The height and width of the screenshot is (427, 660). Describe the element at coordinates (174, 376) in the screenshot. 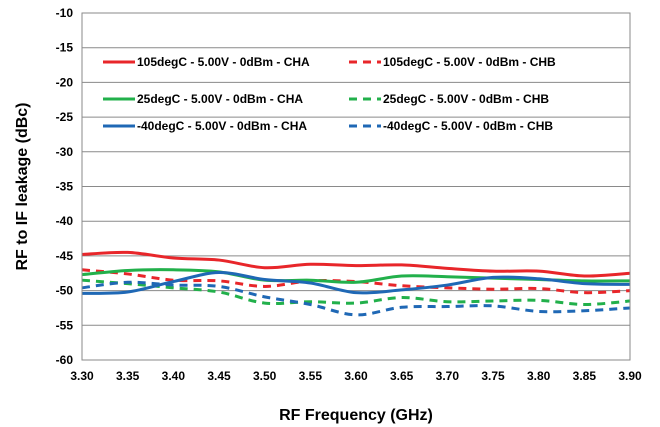

I see `x-tick-label: 3.40` at that location.